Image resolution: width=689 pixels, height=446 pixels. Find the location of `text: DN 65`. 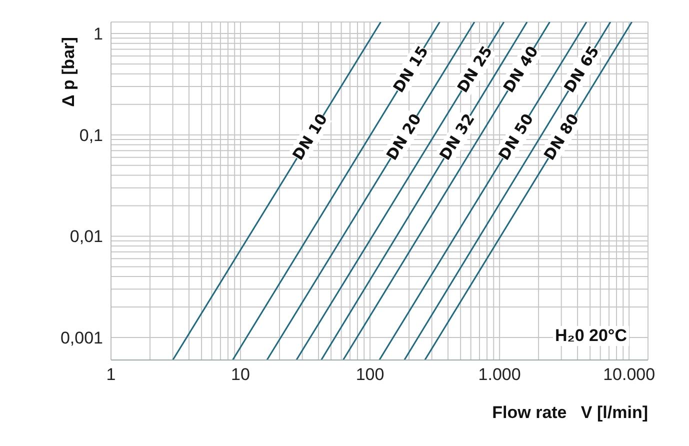

text: DN 65 is located at coordinates (581, 69).